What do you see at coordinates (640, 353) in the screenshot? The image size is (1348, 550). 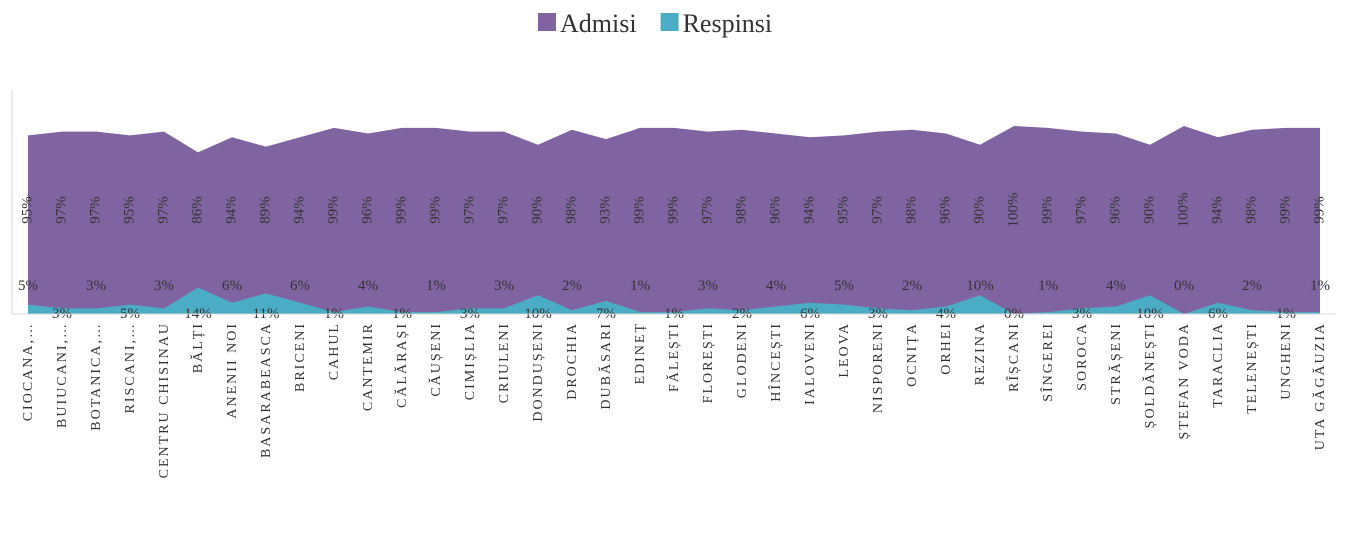 I see `x-tick-label: EDINEȚ` at bounding box center [640, 353].